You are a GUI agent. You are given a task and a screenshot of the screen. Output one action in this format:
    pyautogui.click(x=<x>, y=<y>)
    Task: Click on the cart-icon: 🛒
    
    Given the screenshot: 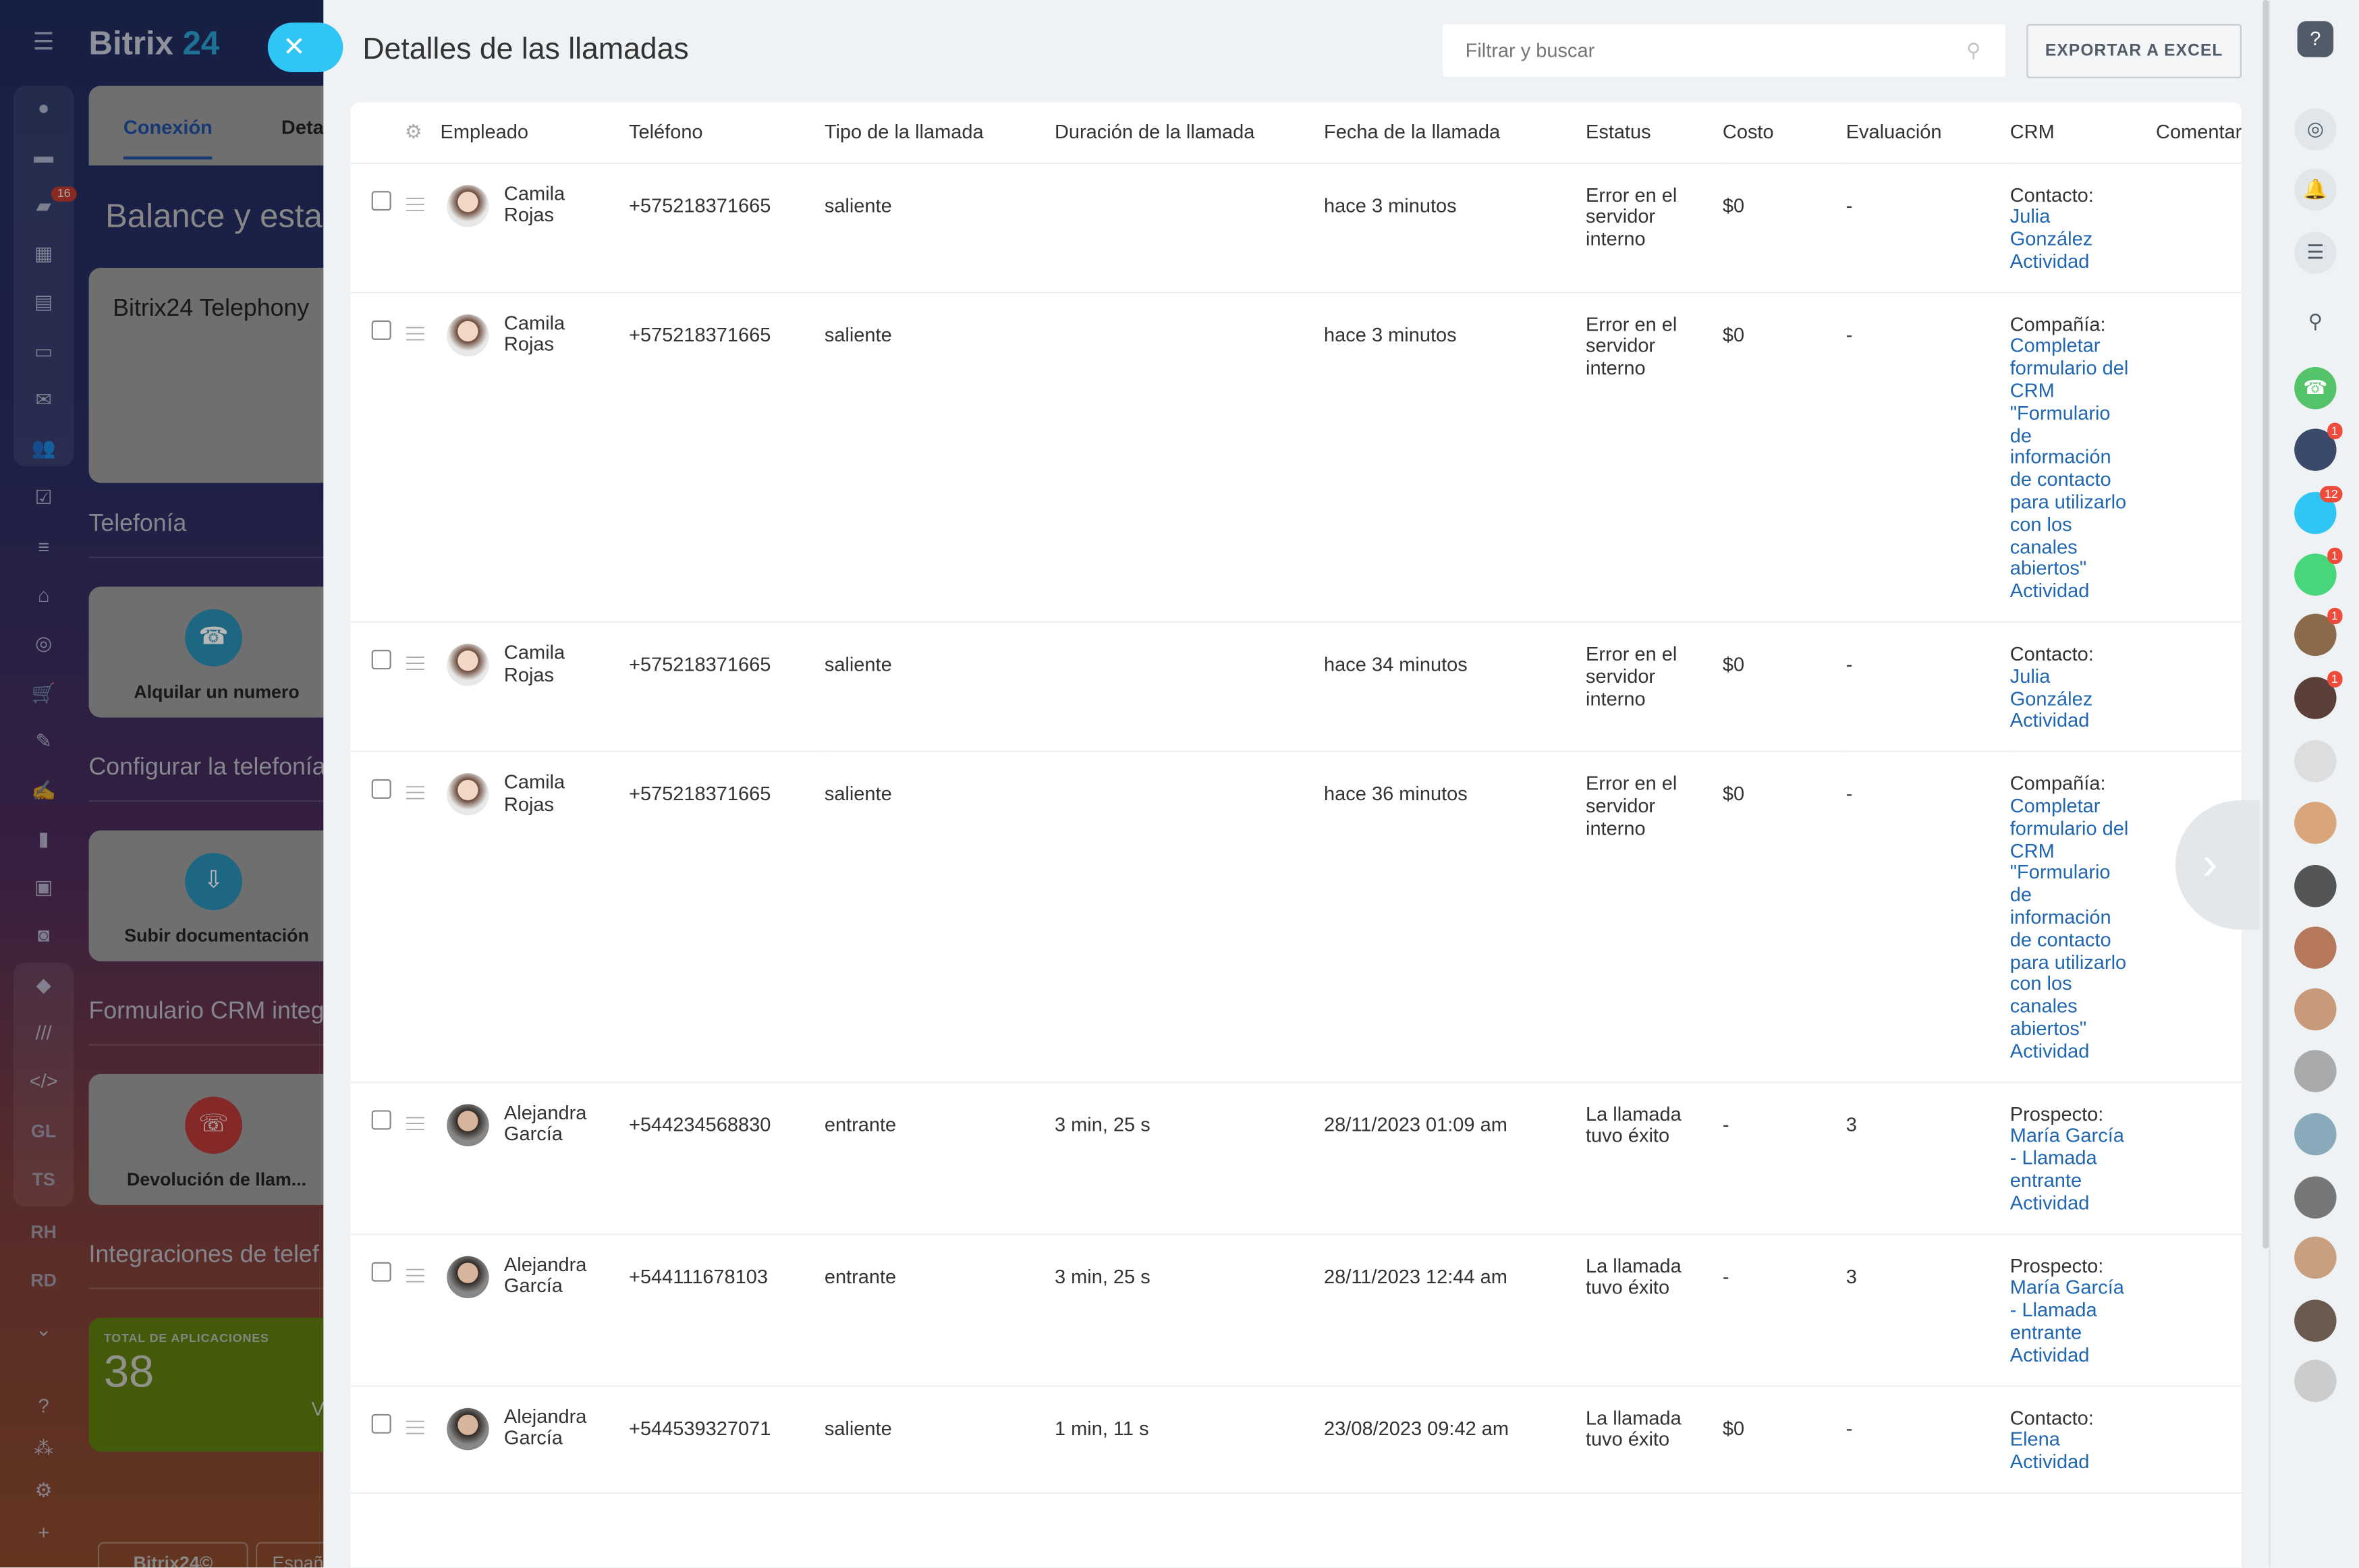 What is the action you would take?
    pyautogui.click(x=44, y=692)
    